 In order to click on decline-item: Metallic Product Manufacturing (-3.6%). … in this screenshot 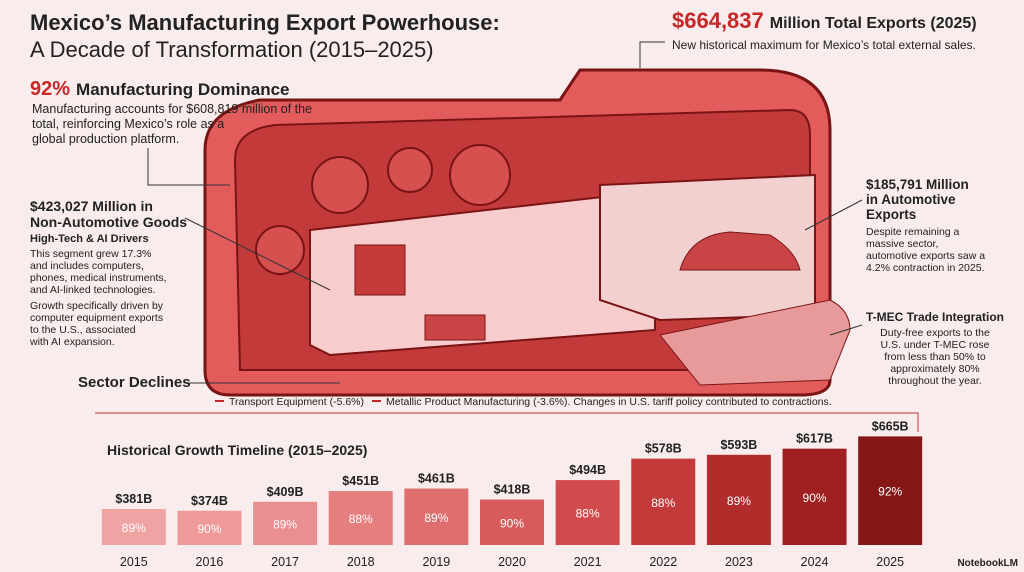, I will do `click(609, 402)`.